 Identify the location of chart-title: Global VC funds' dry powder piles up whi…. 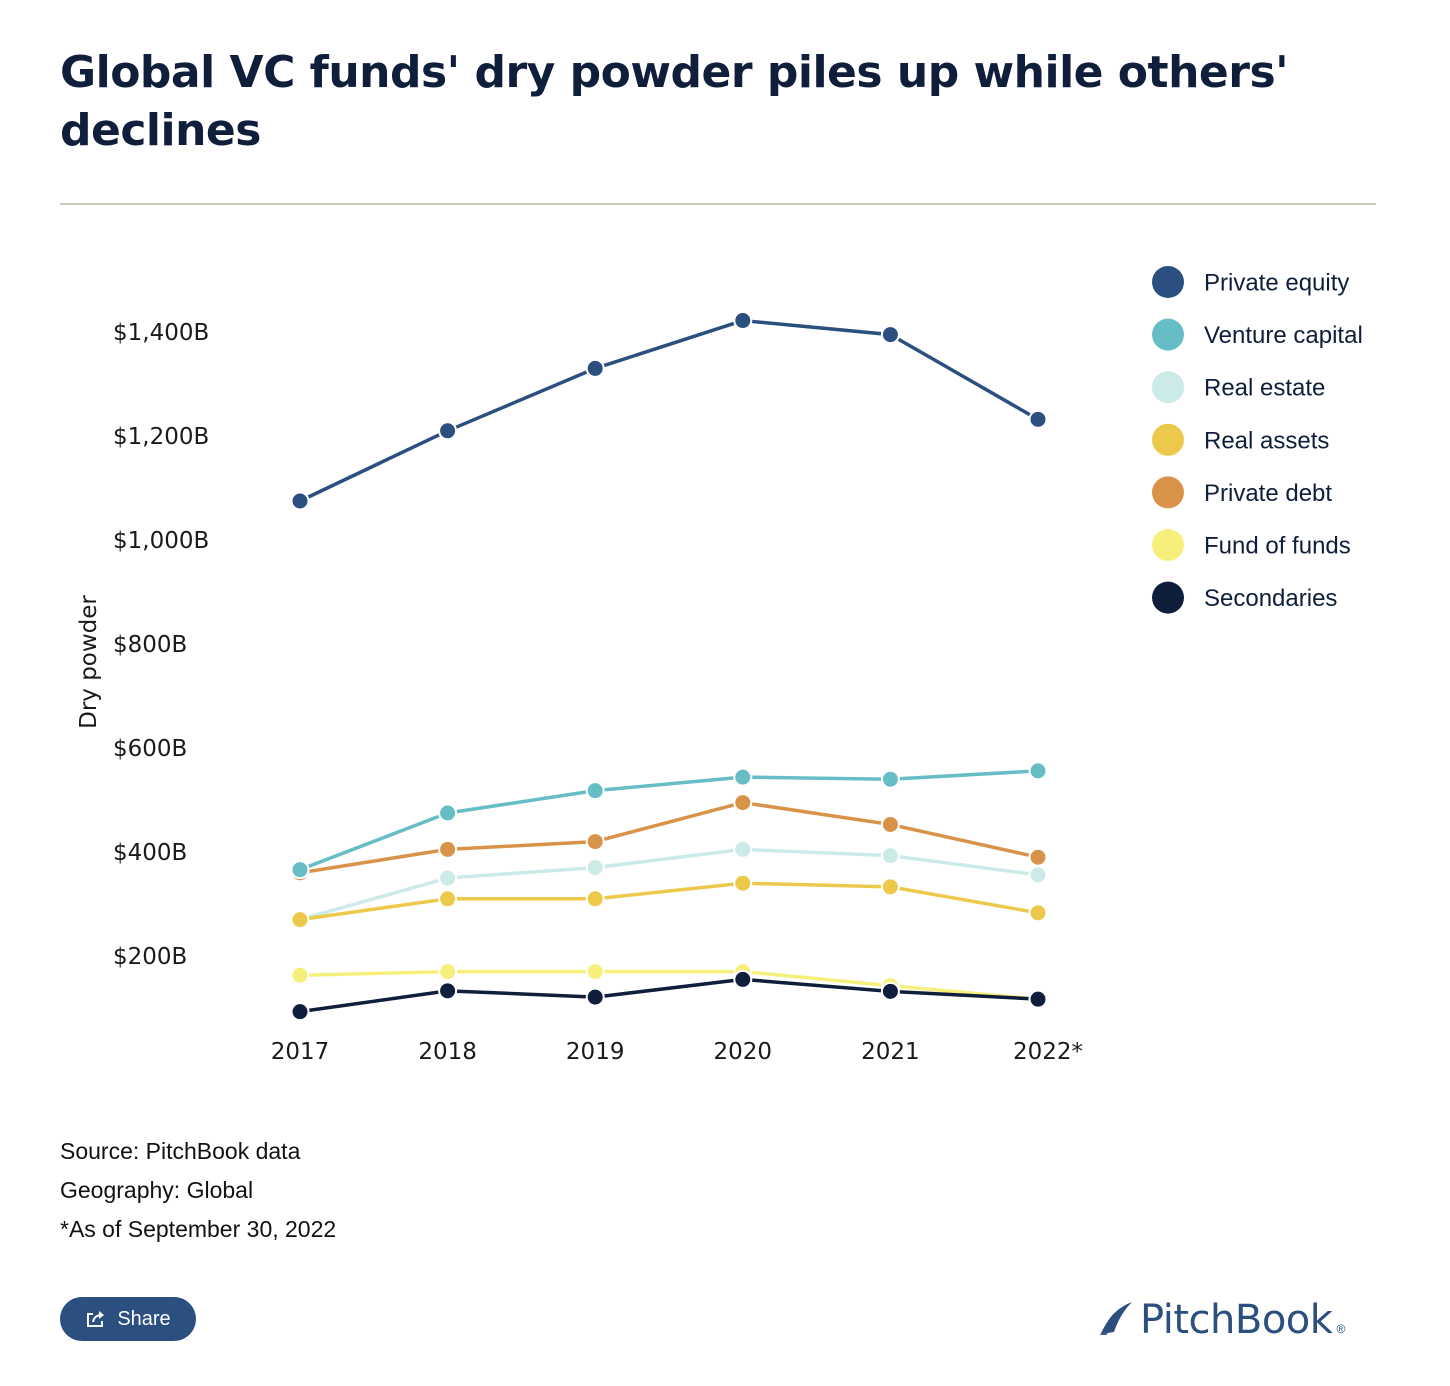
(674, 101).